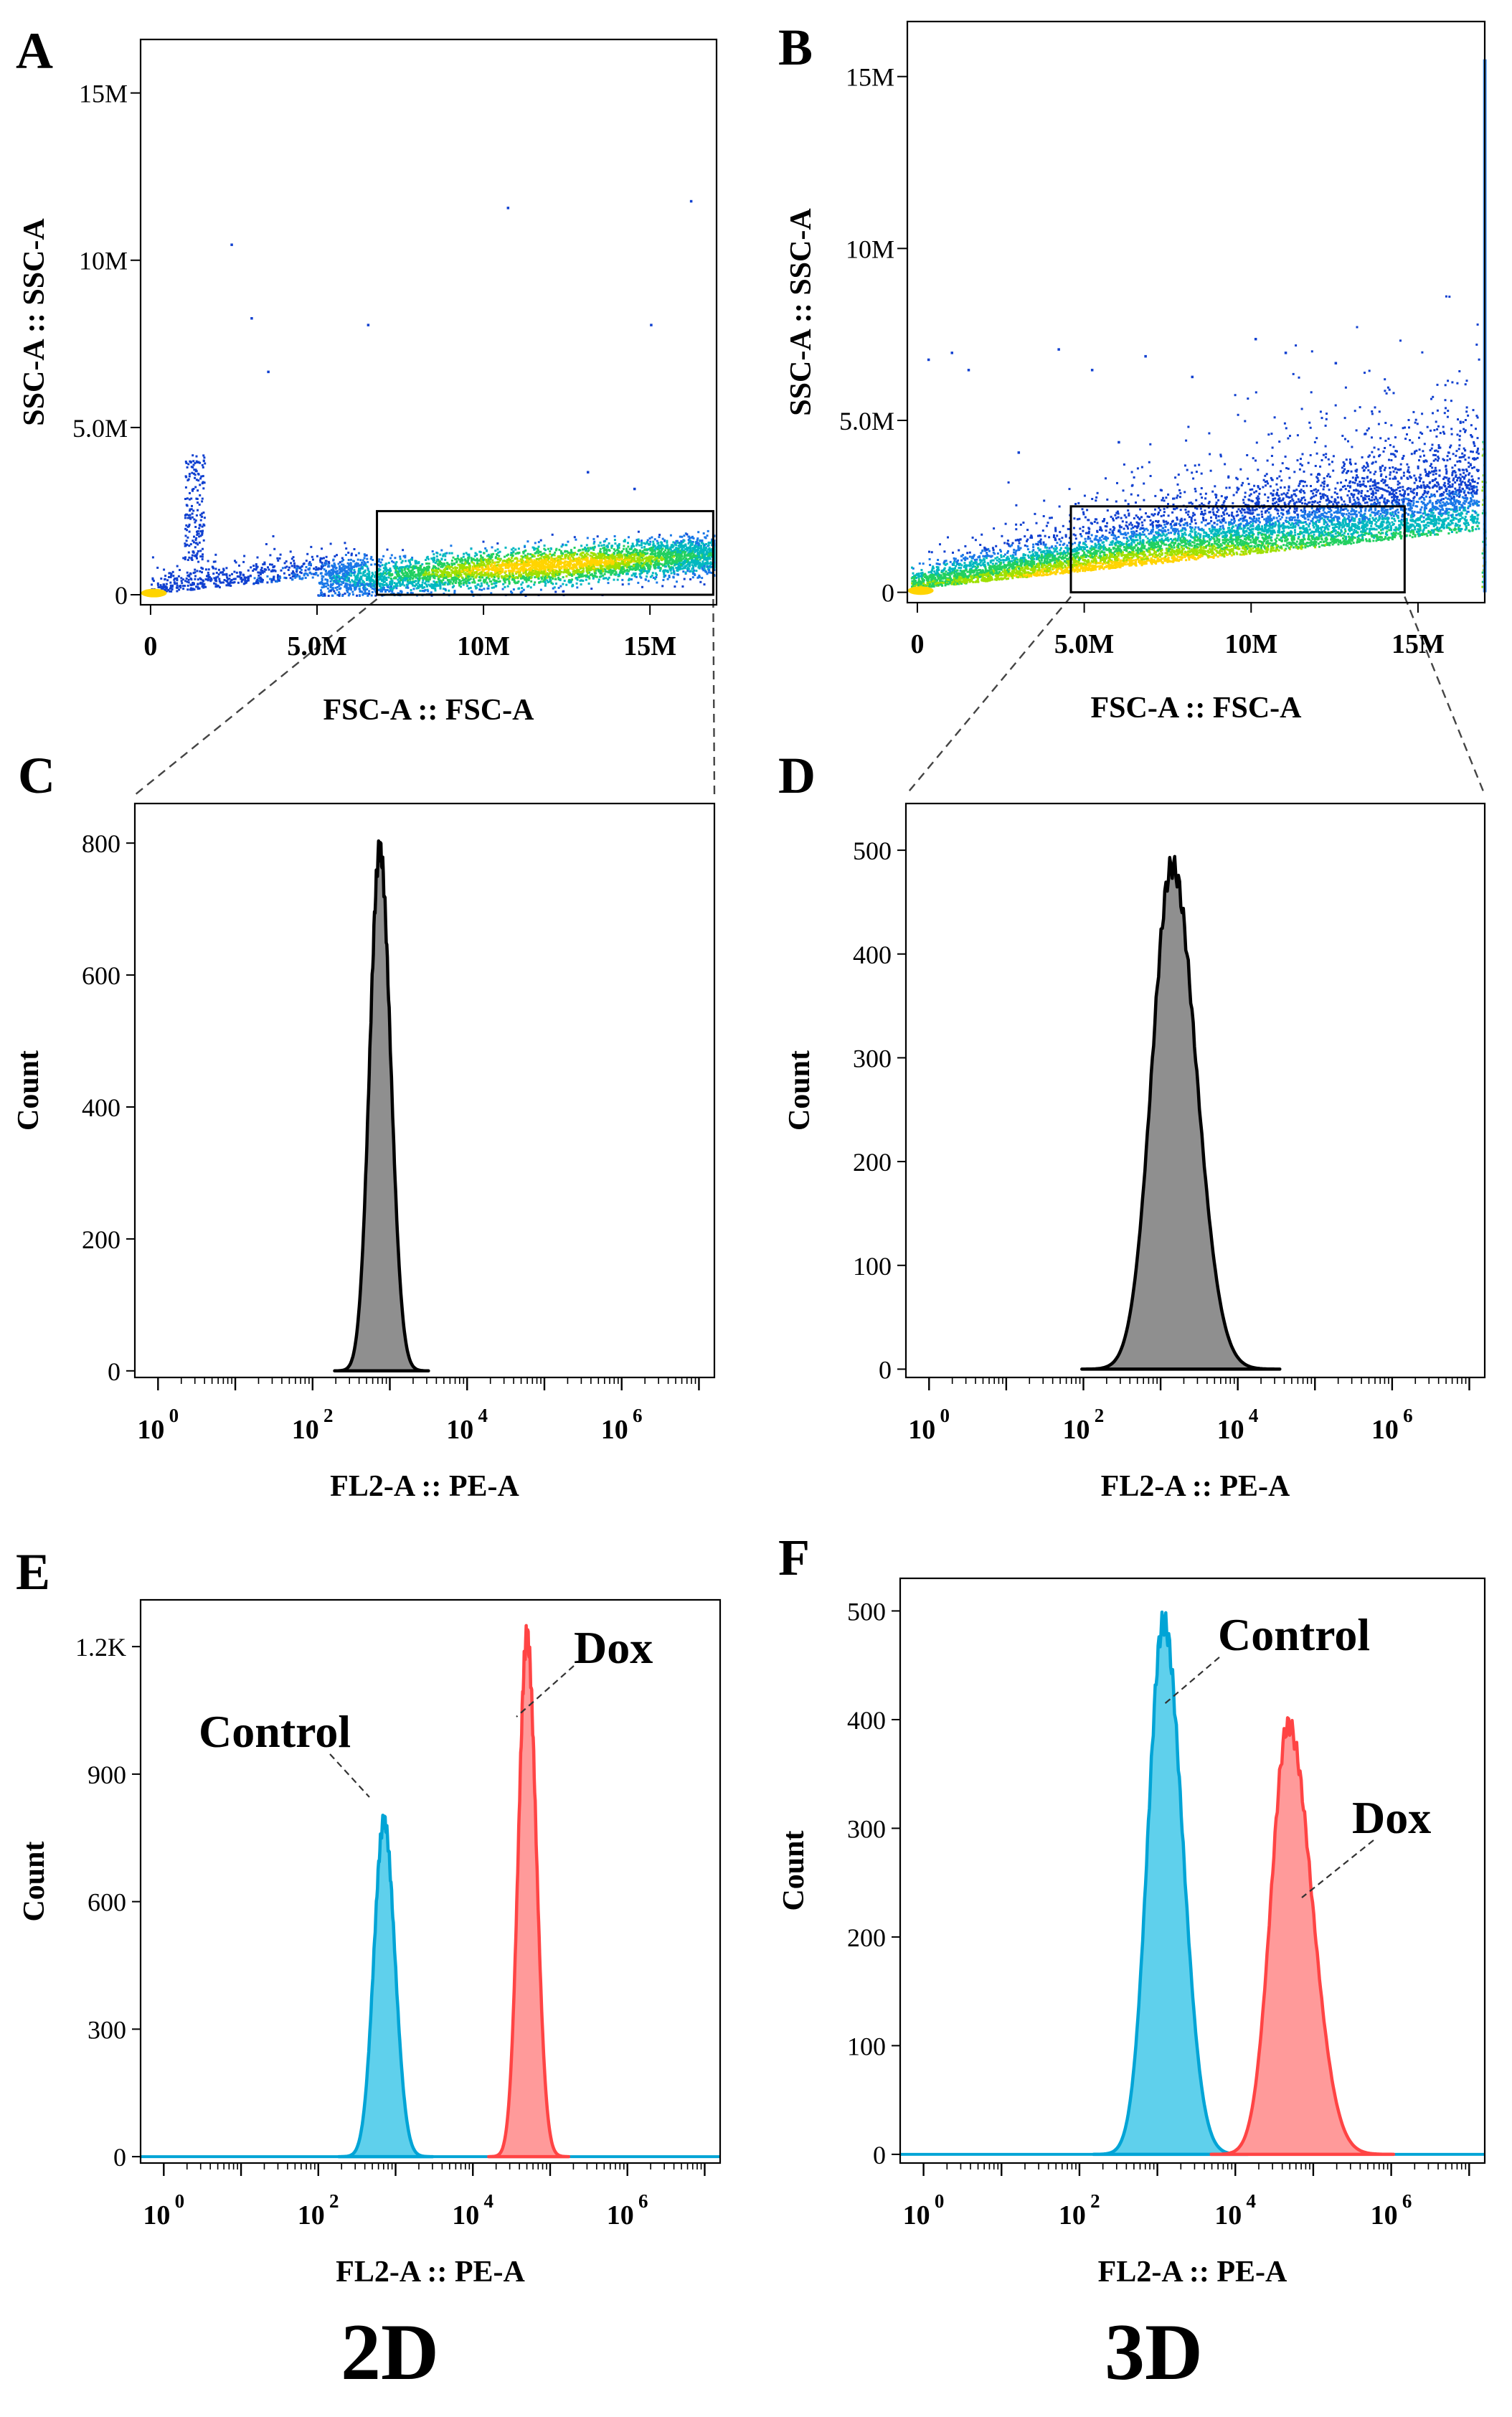  Describe the element at coordinates (103, 261) in the screenshot. I see `y-tick-label: 10M` at that location.